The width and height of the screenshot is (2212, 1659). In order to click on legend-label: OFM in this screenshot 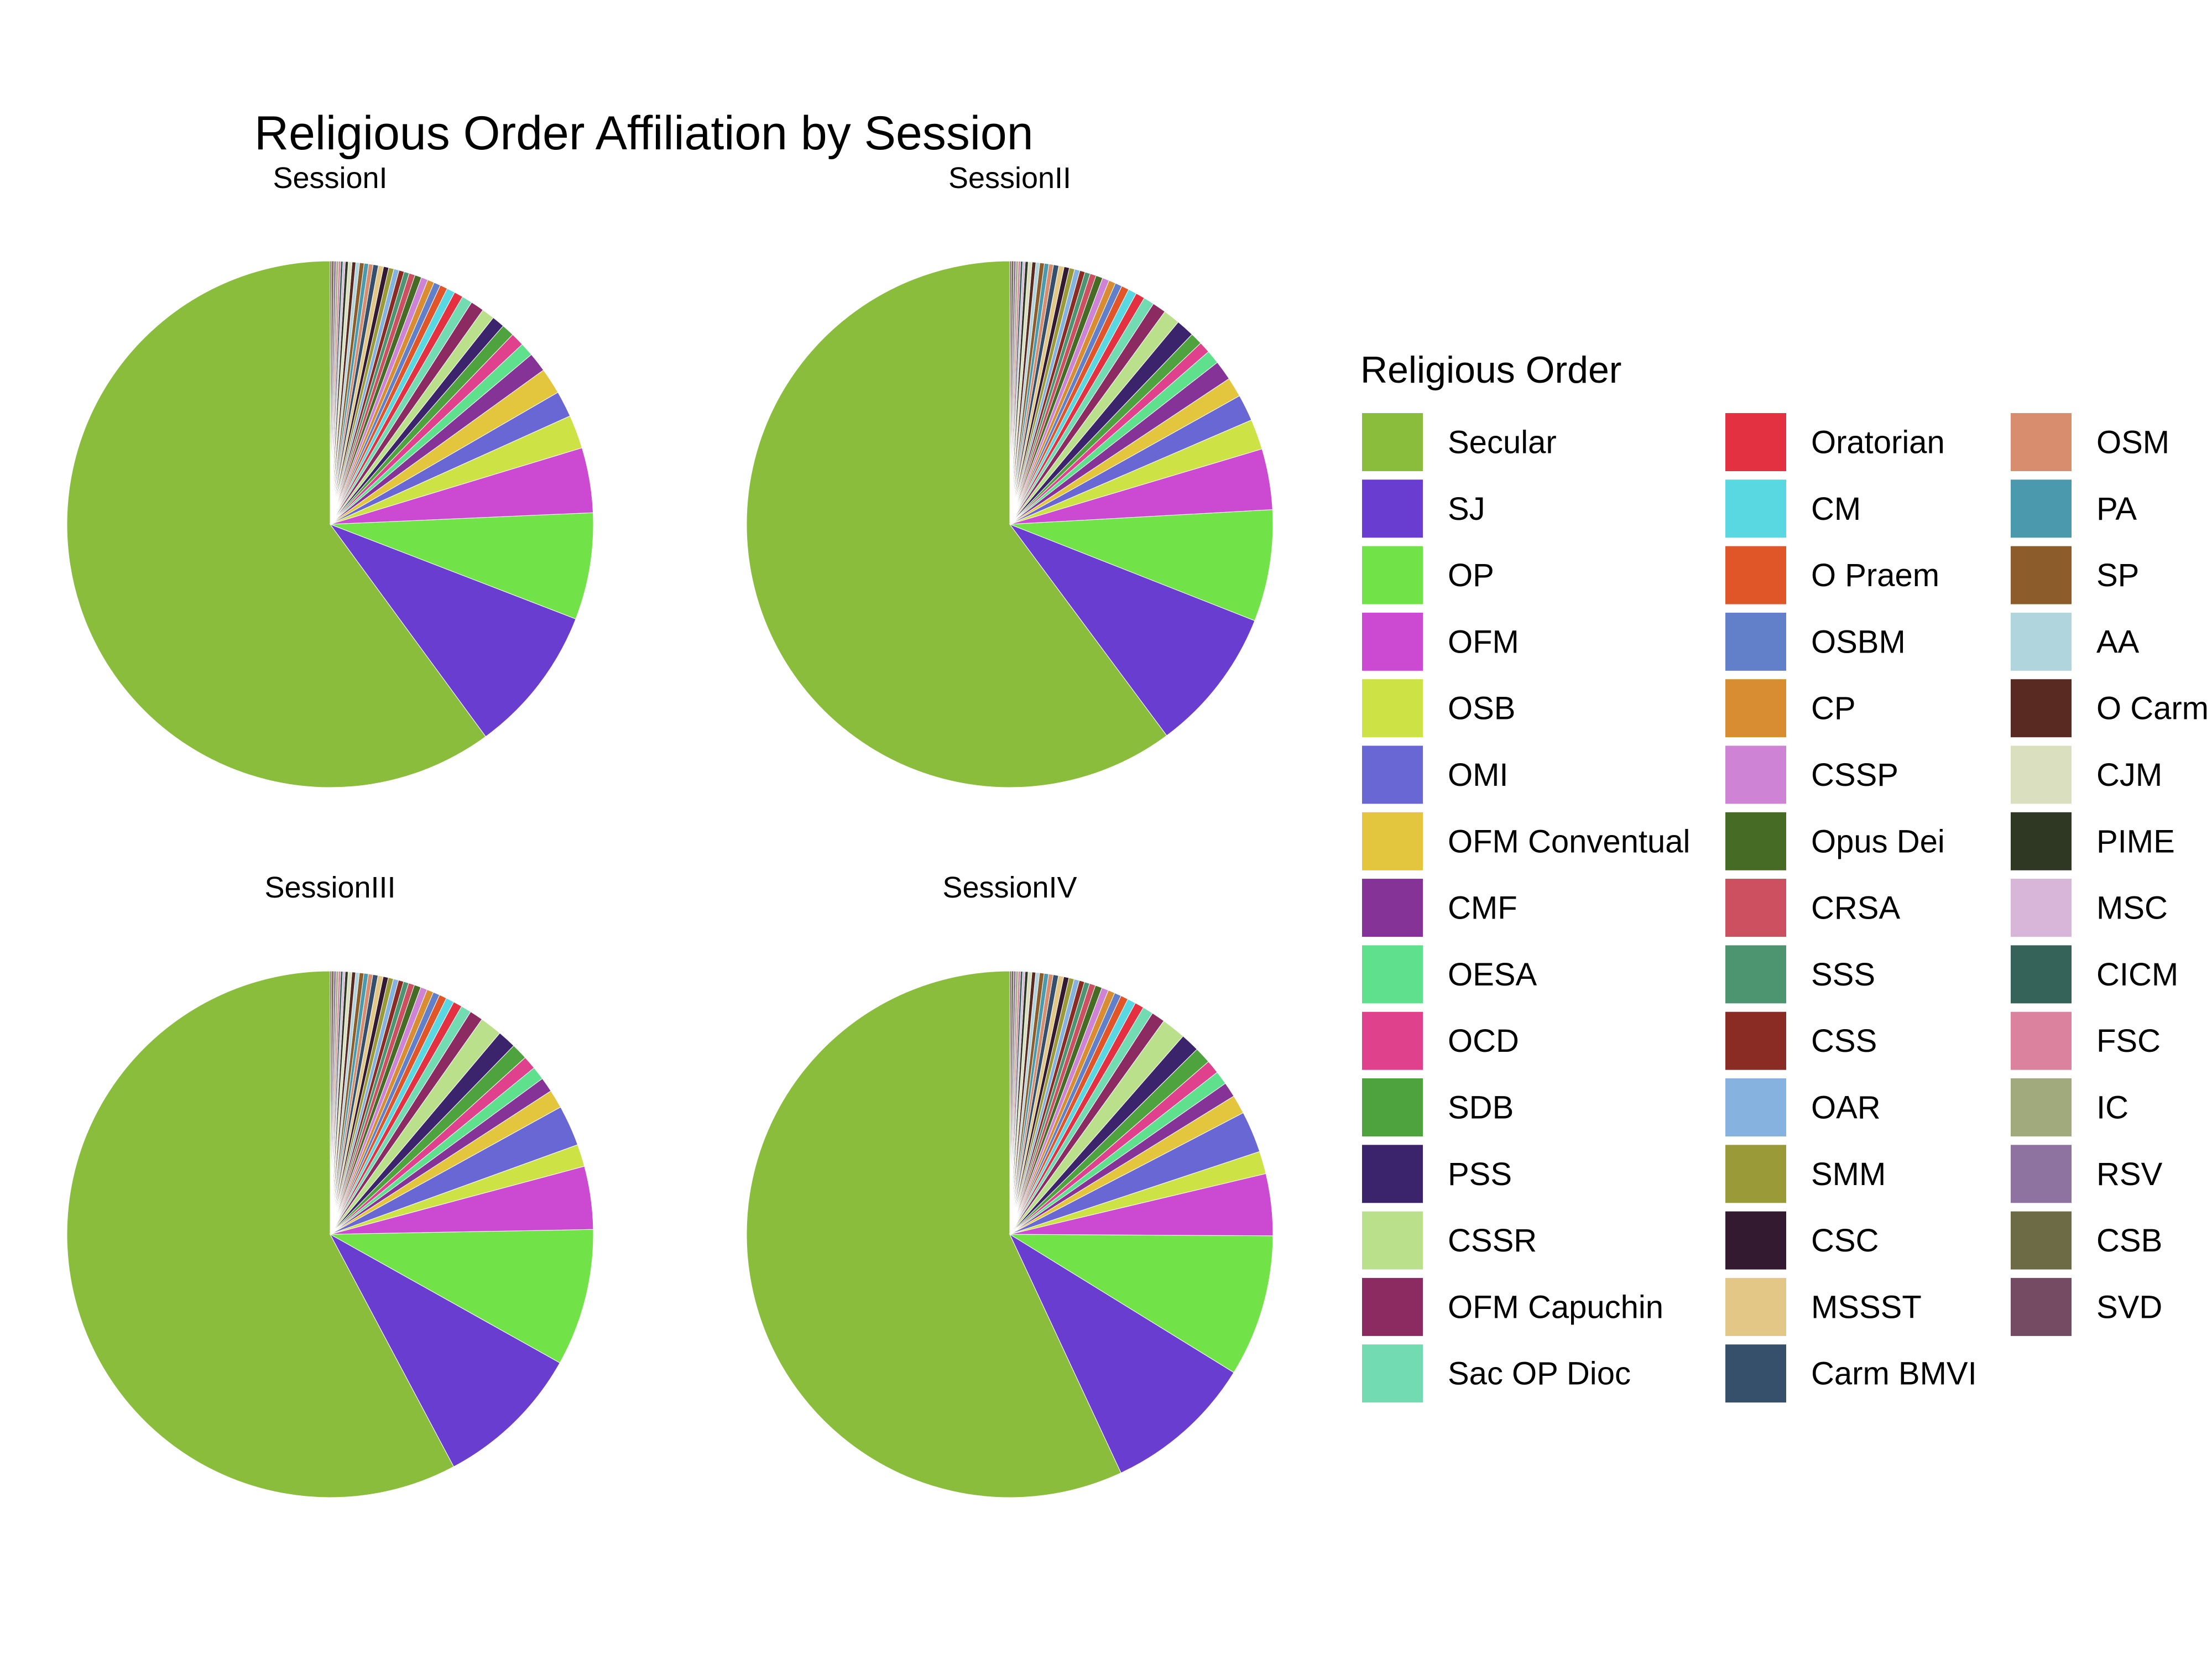, I will do `click(1484, 642)`.